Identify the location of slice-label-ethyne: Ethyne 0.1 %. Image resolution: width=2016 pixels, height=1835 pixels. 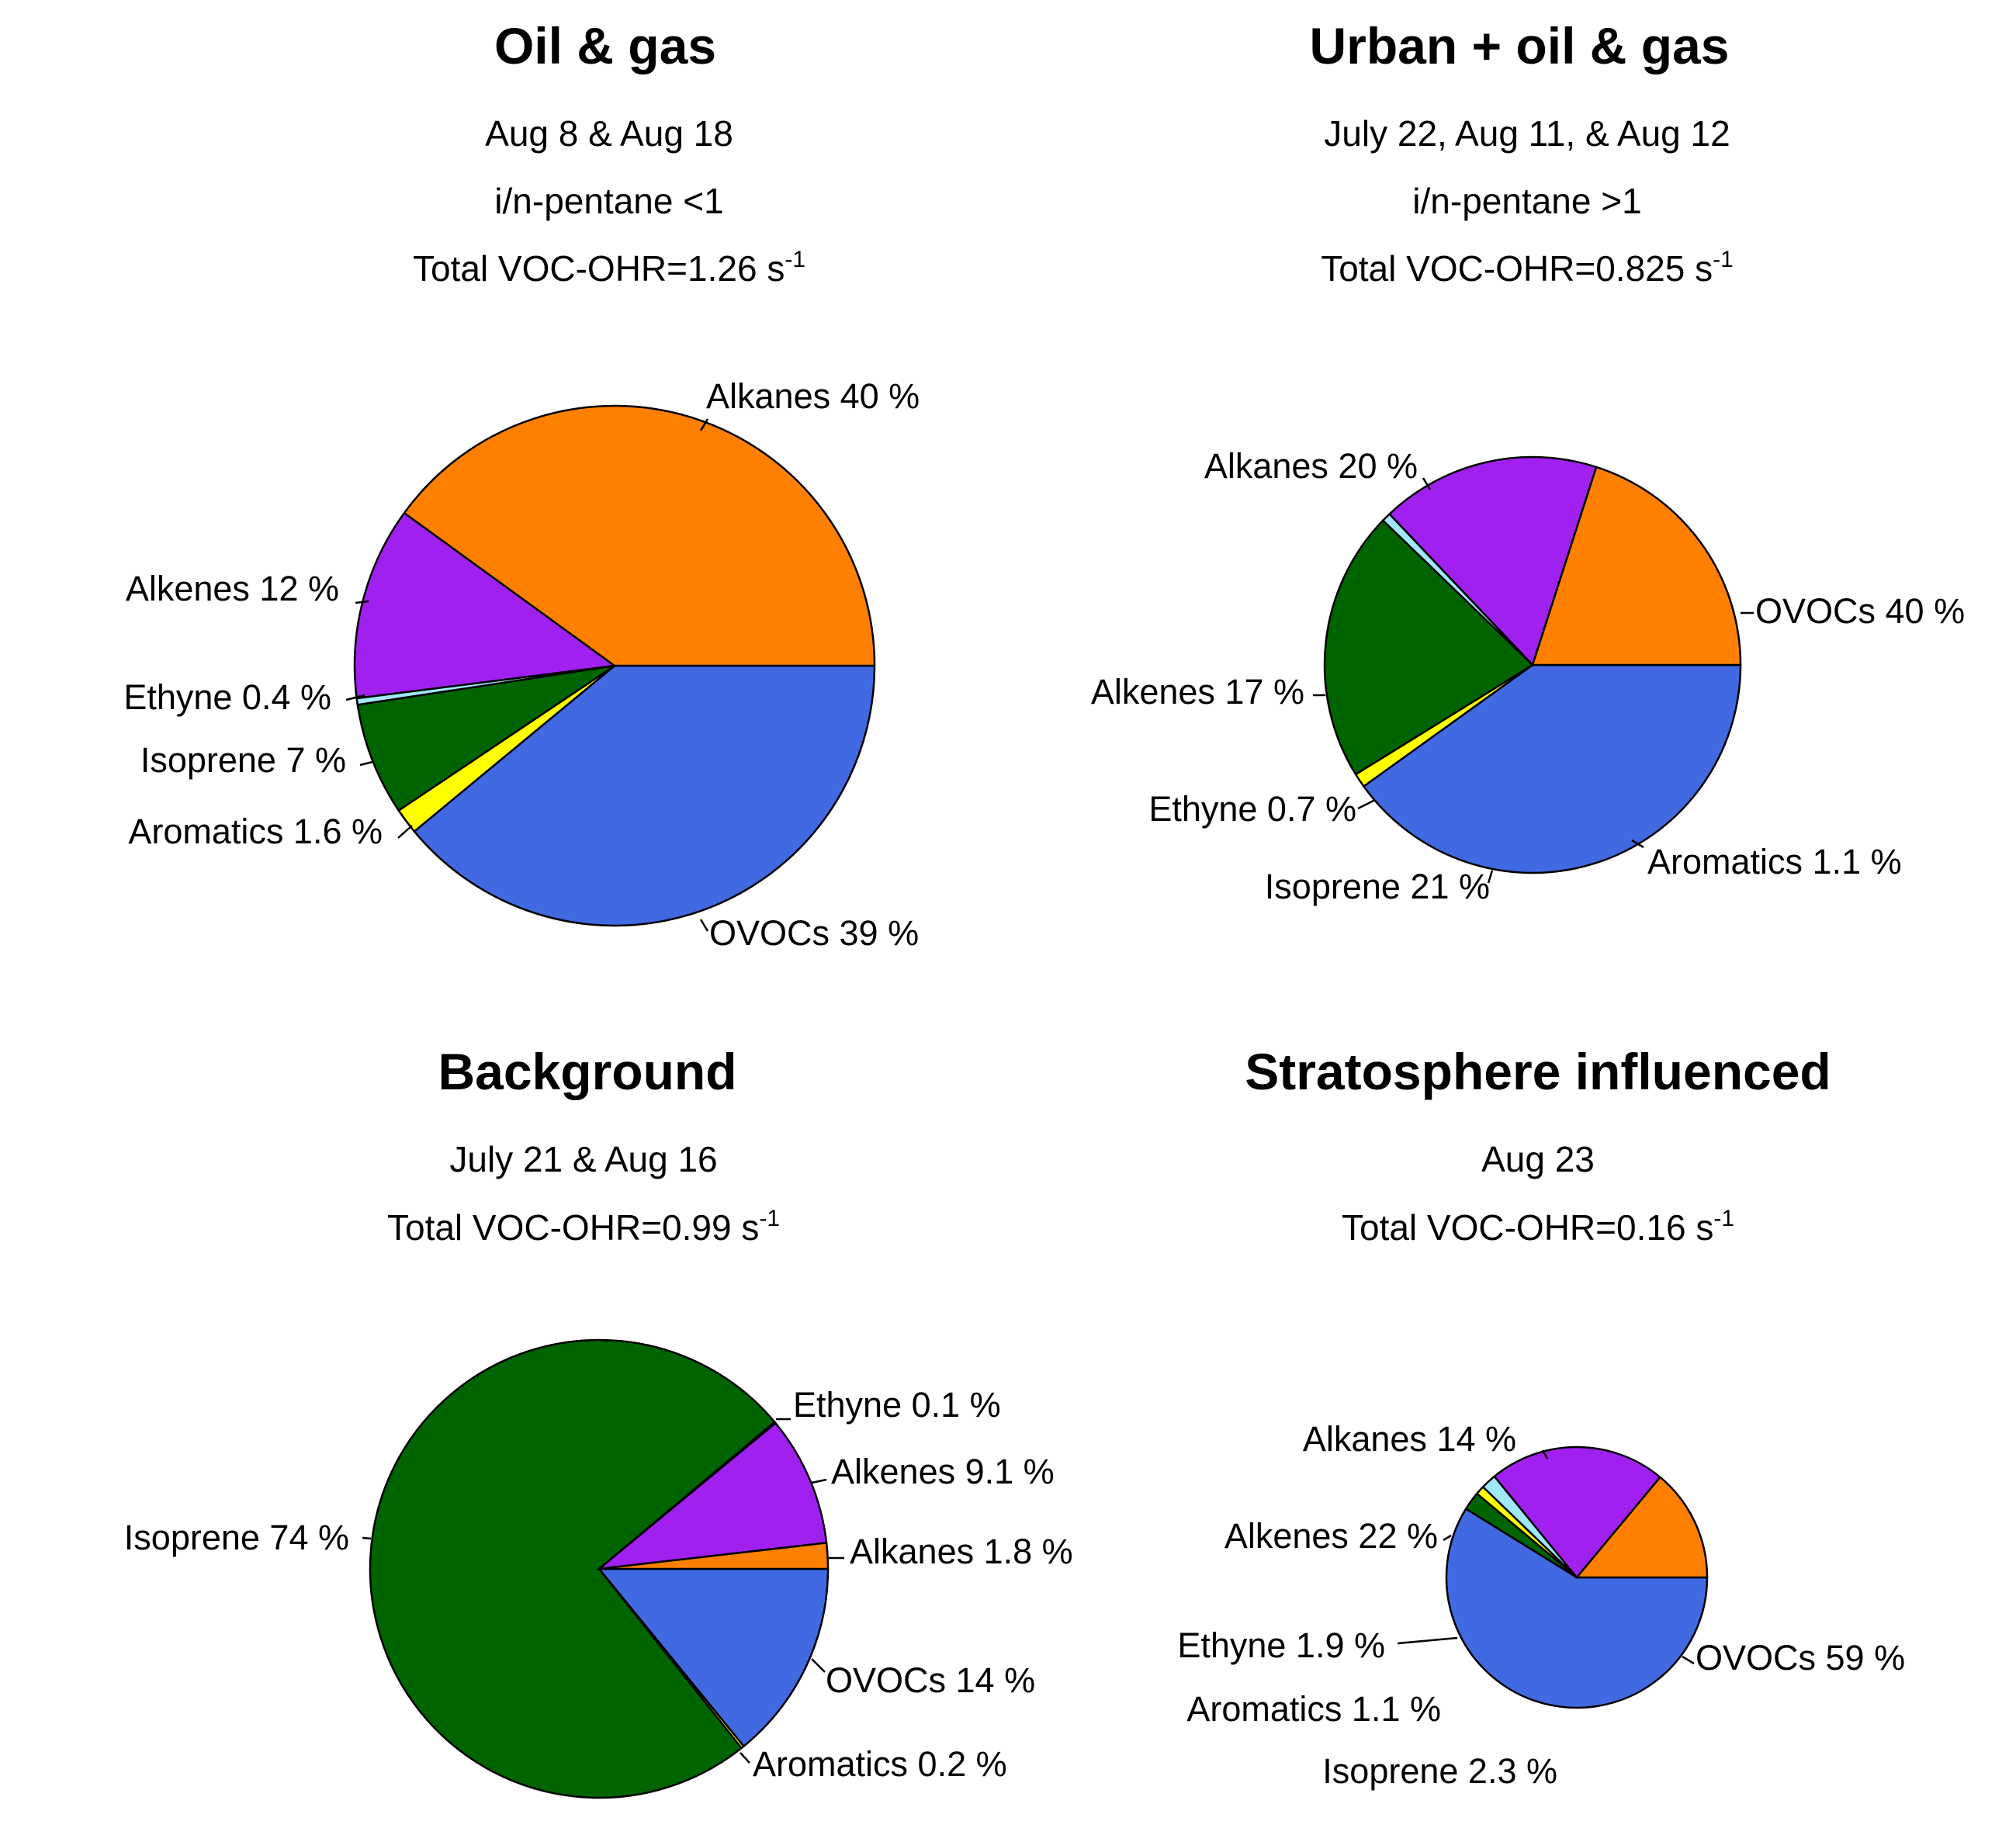
(897, 1405).